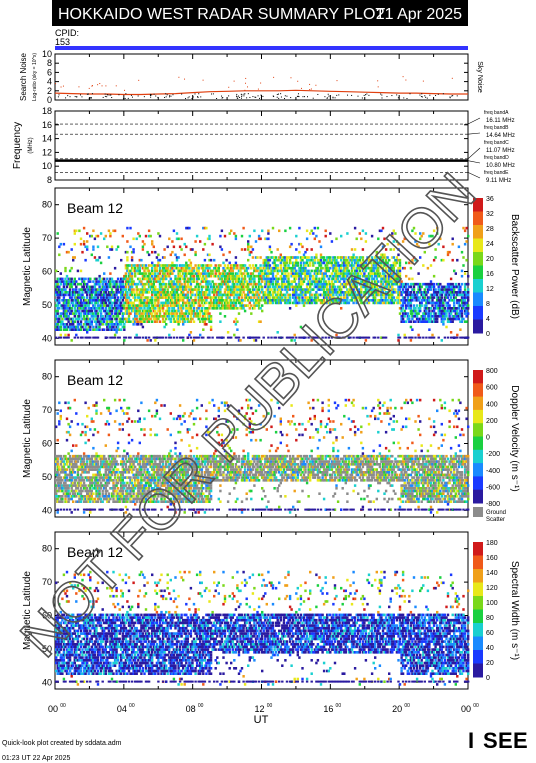  What do you see at coordinates (47, 510) in the screenshot?
I see `y-tick-label: 40` at bounding box center [47, 510].